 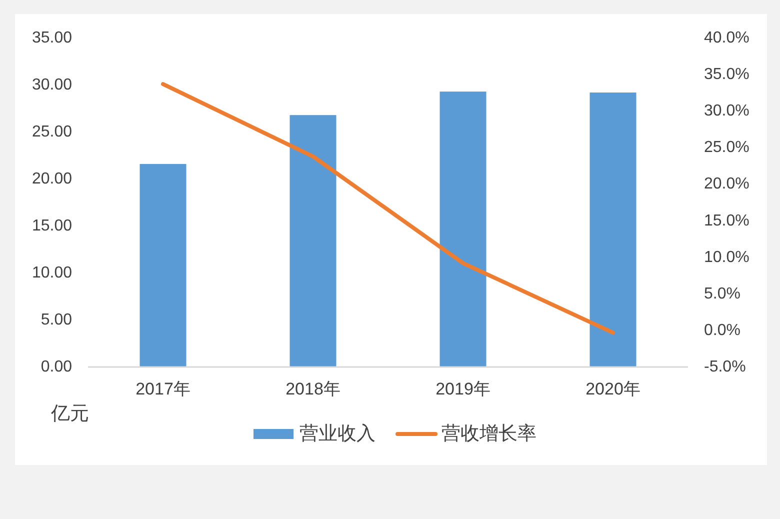 I want to click on y-tick-label: 25.00, so click(x=52, y=132).